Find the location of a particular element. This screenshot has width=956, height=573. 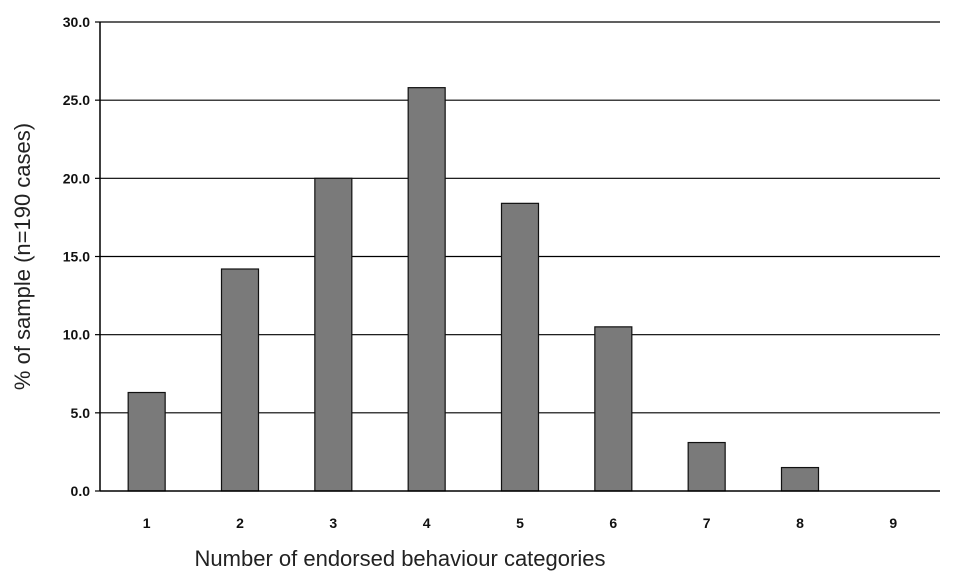

x-tick-label: 3 is located at coordinates (333, 523).